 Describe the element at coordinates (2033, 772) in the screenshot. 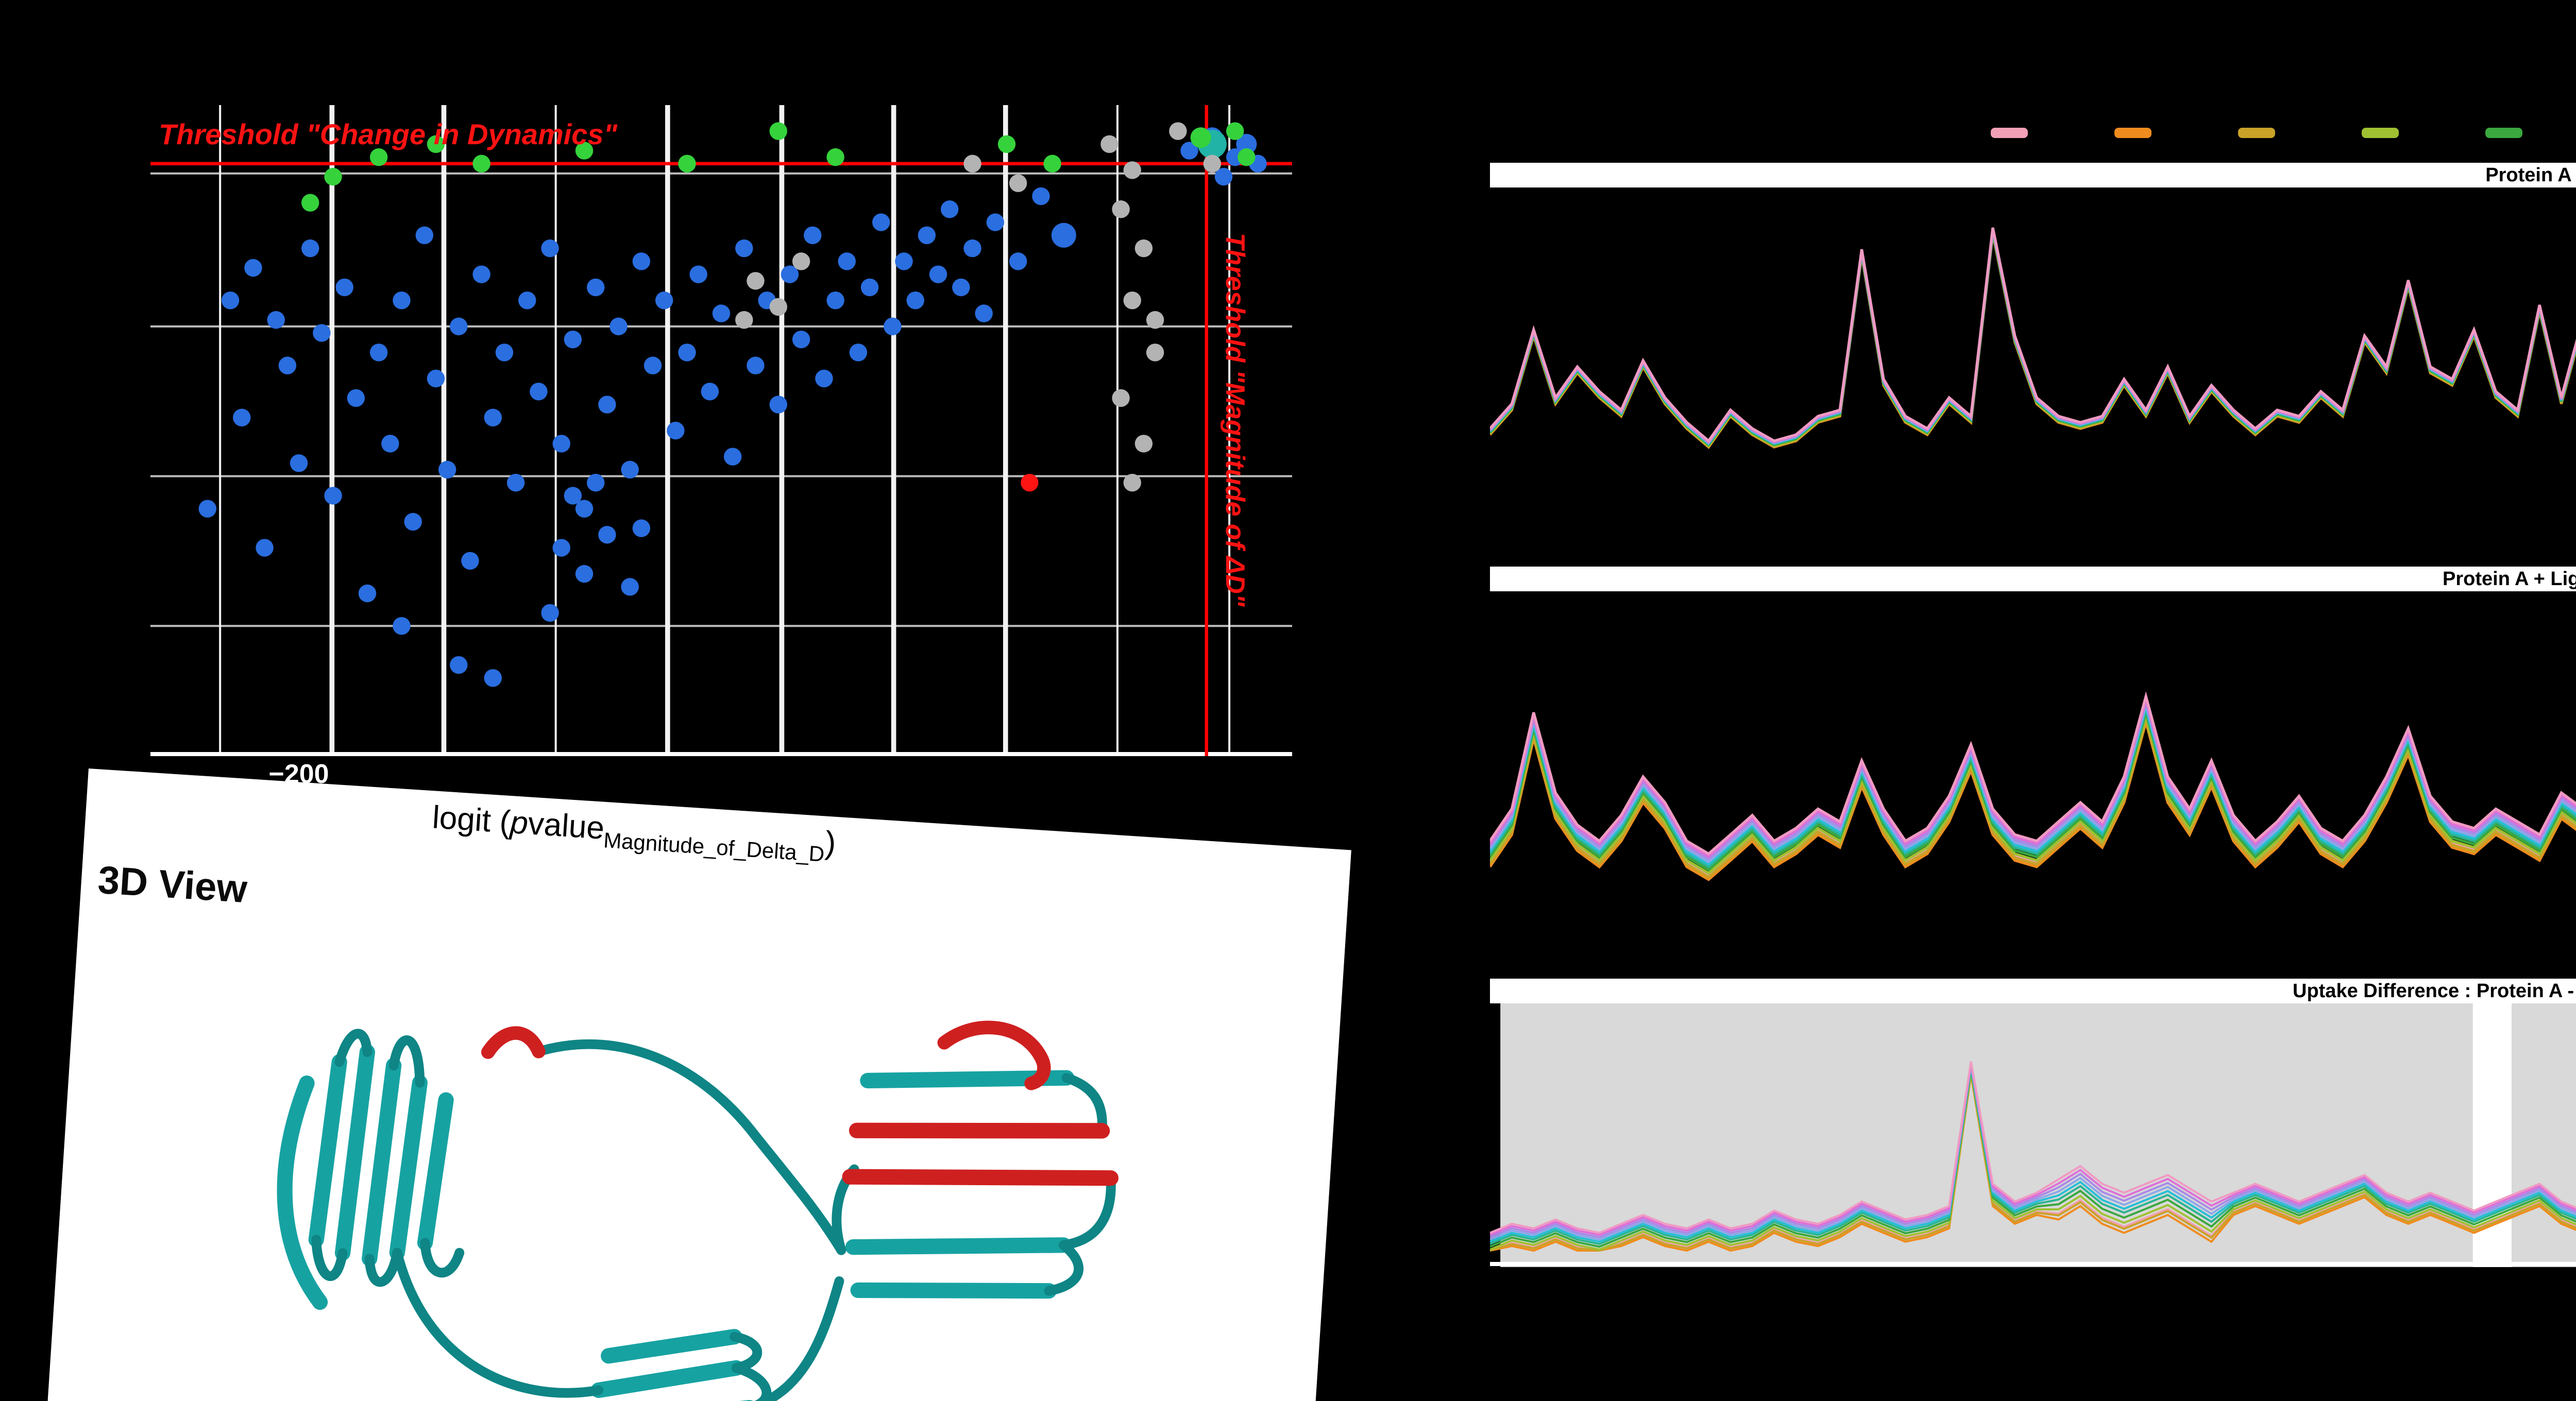

I see `protein-a-ligand-uptake-chart` at that location.